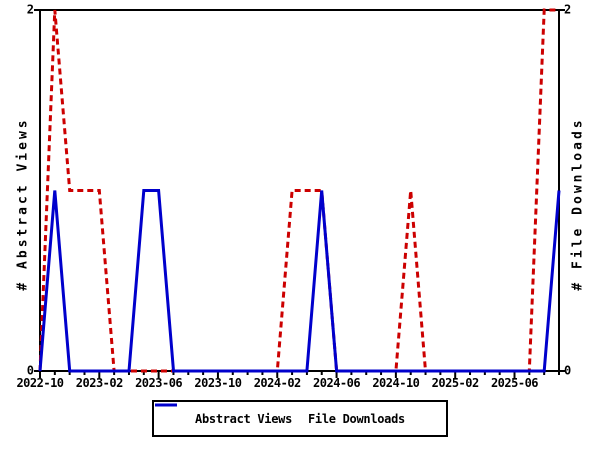  Describe the element at coordinates (218, 383) in the screenshot. I see `x-tick-label: 2023-10` at that location.